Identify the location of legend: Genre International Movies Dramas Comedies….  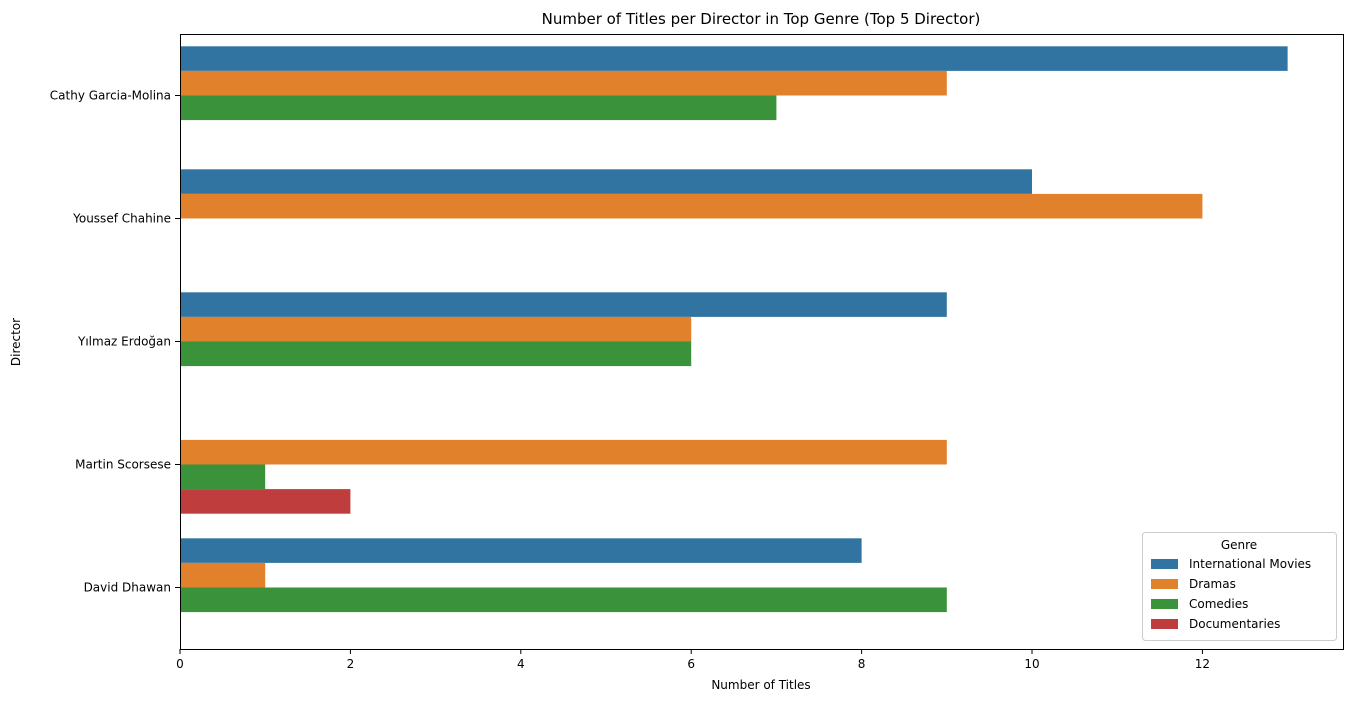
(1239, 586).